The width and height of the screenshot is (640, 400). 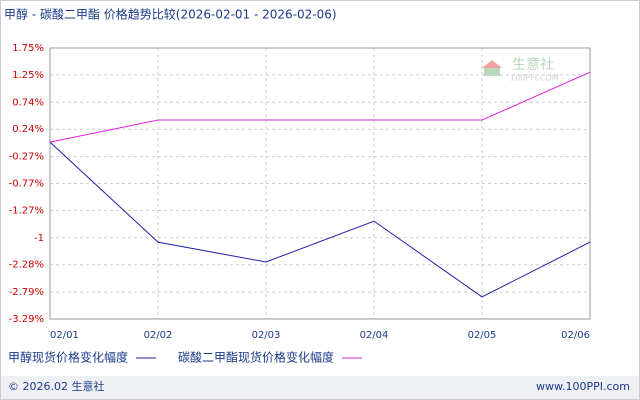 What do you see at coordinates (28, 48) in the screenshot?
I see `y-tick-label: 1.75%` at bounding box center [28, 48].